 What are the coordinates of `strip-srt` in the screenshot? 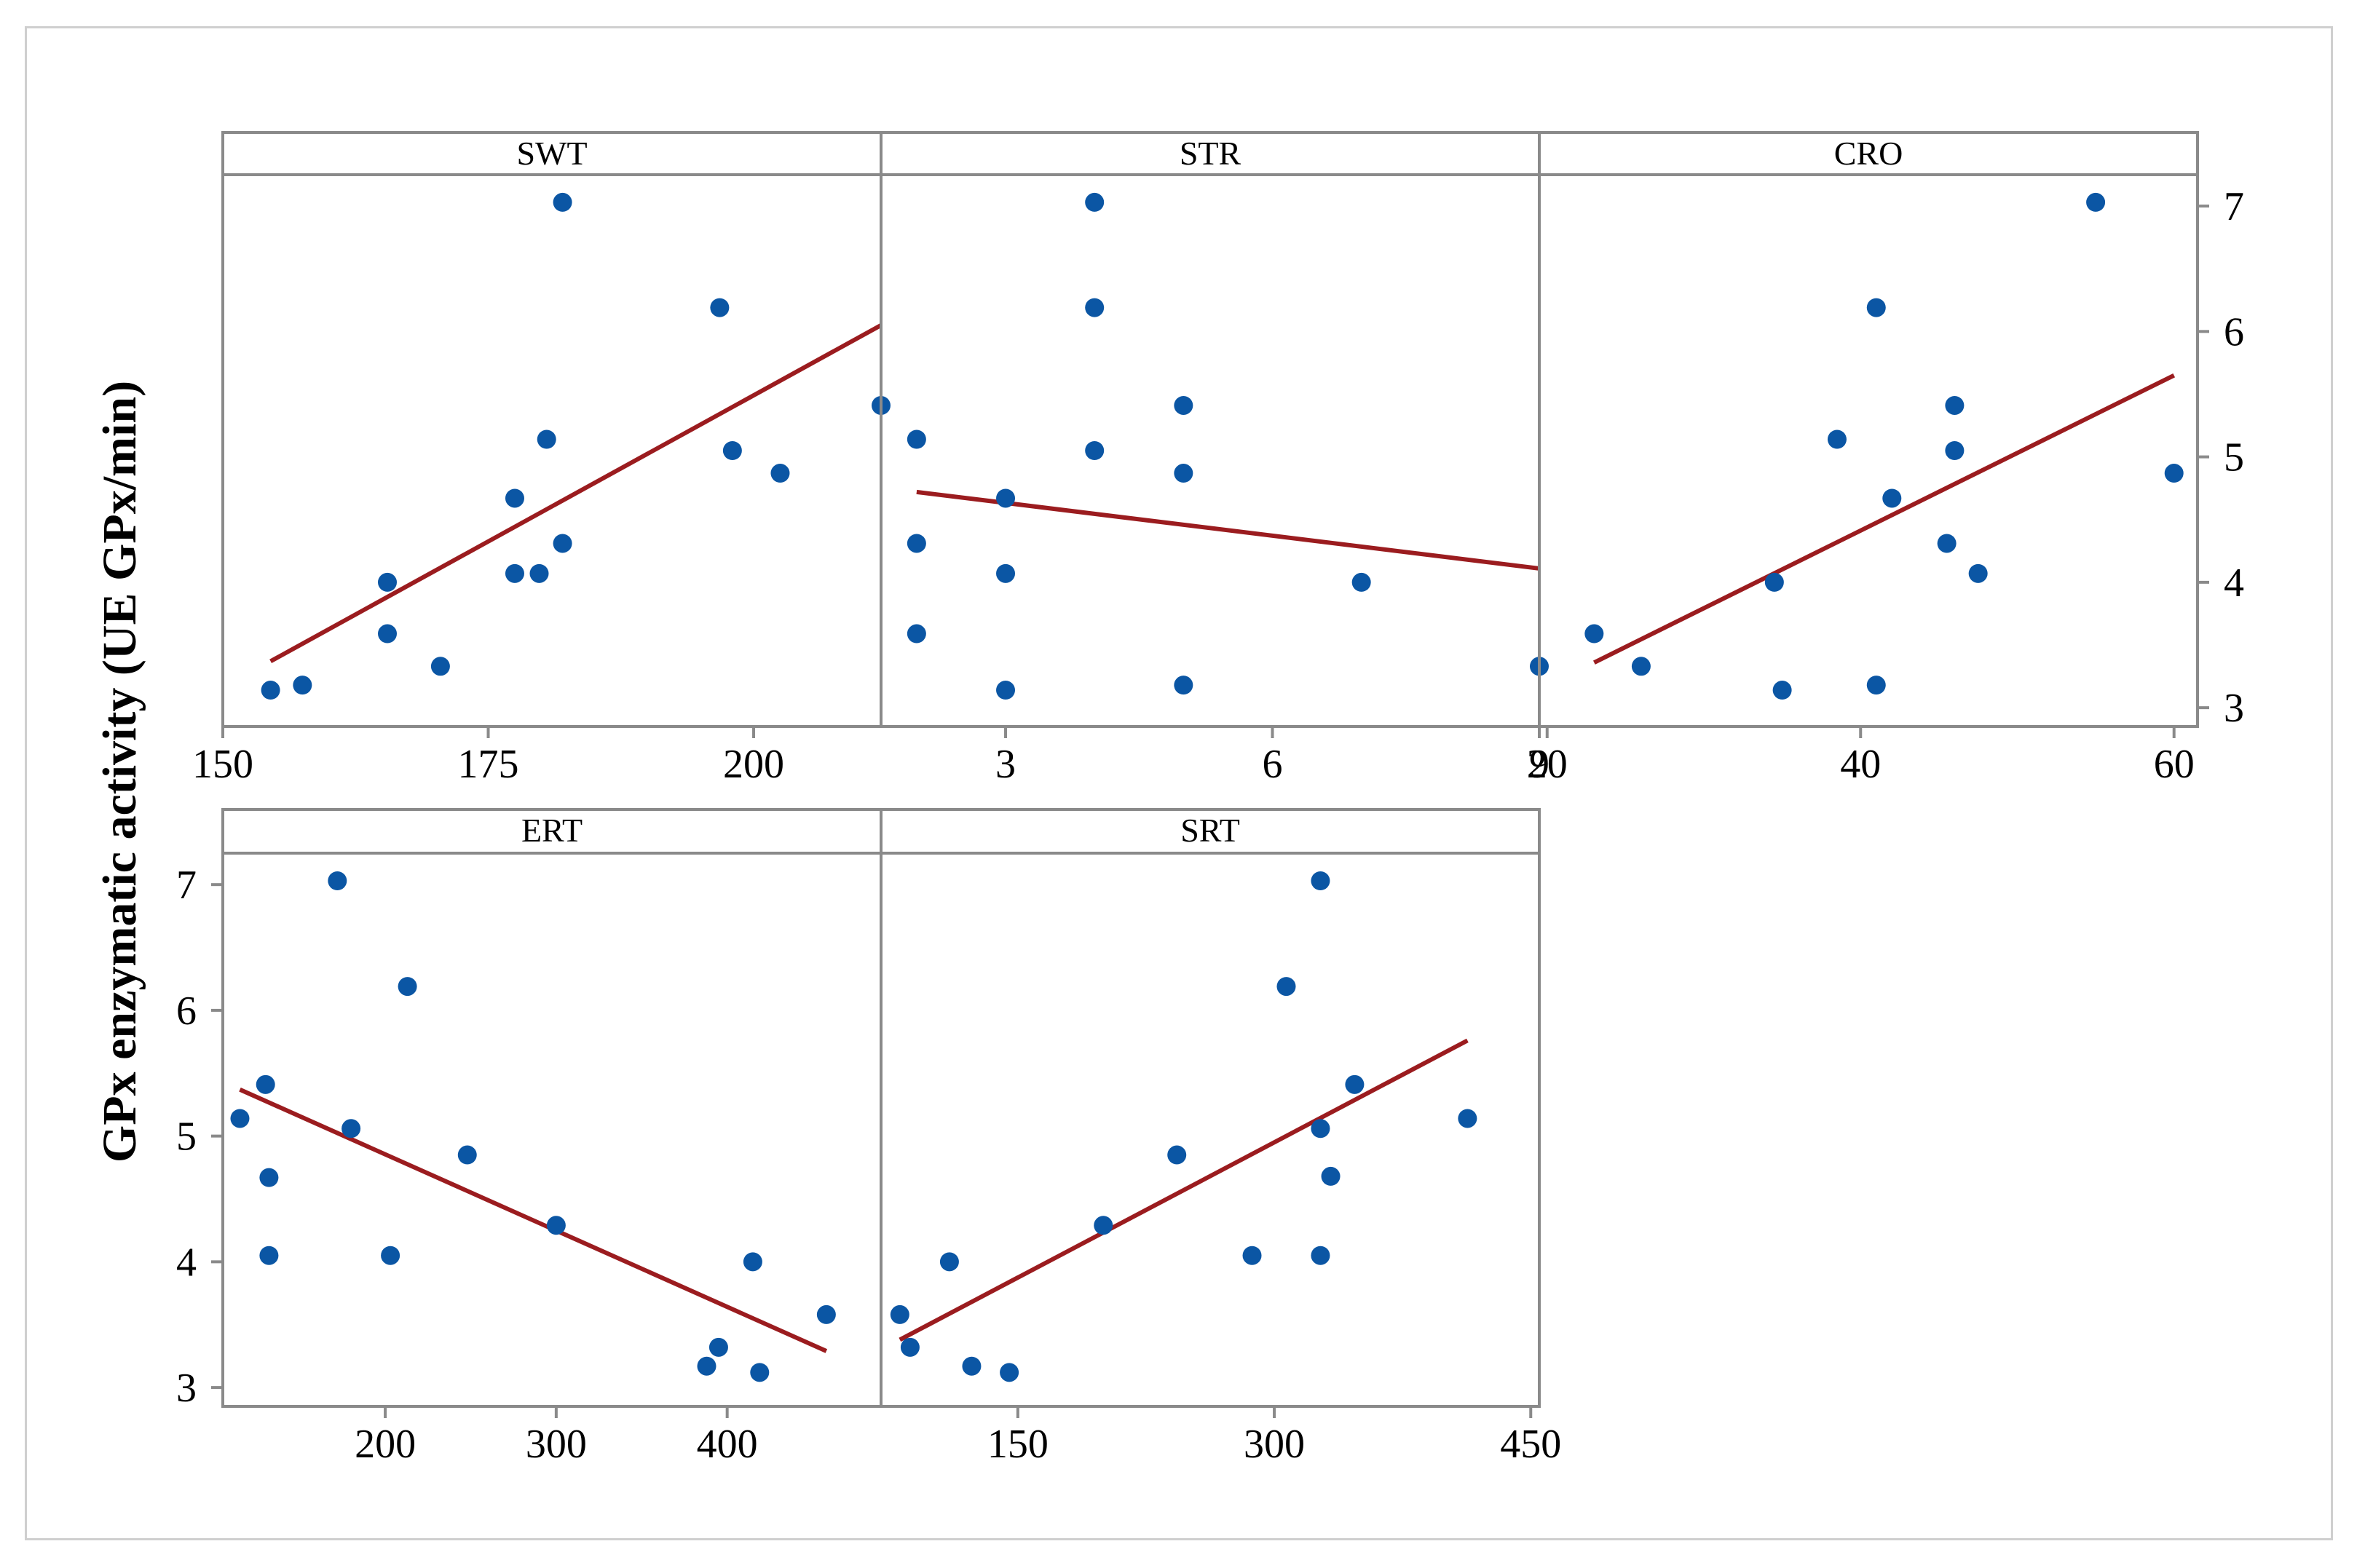 It's located at (1210, 832).